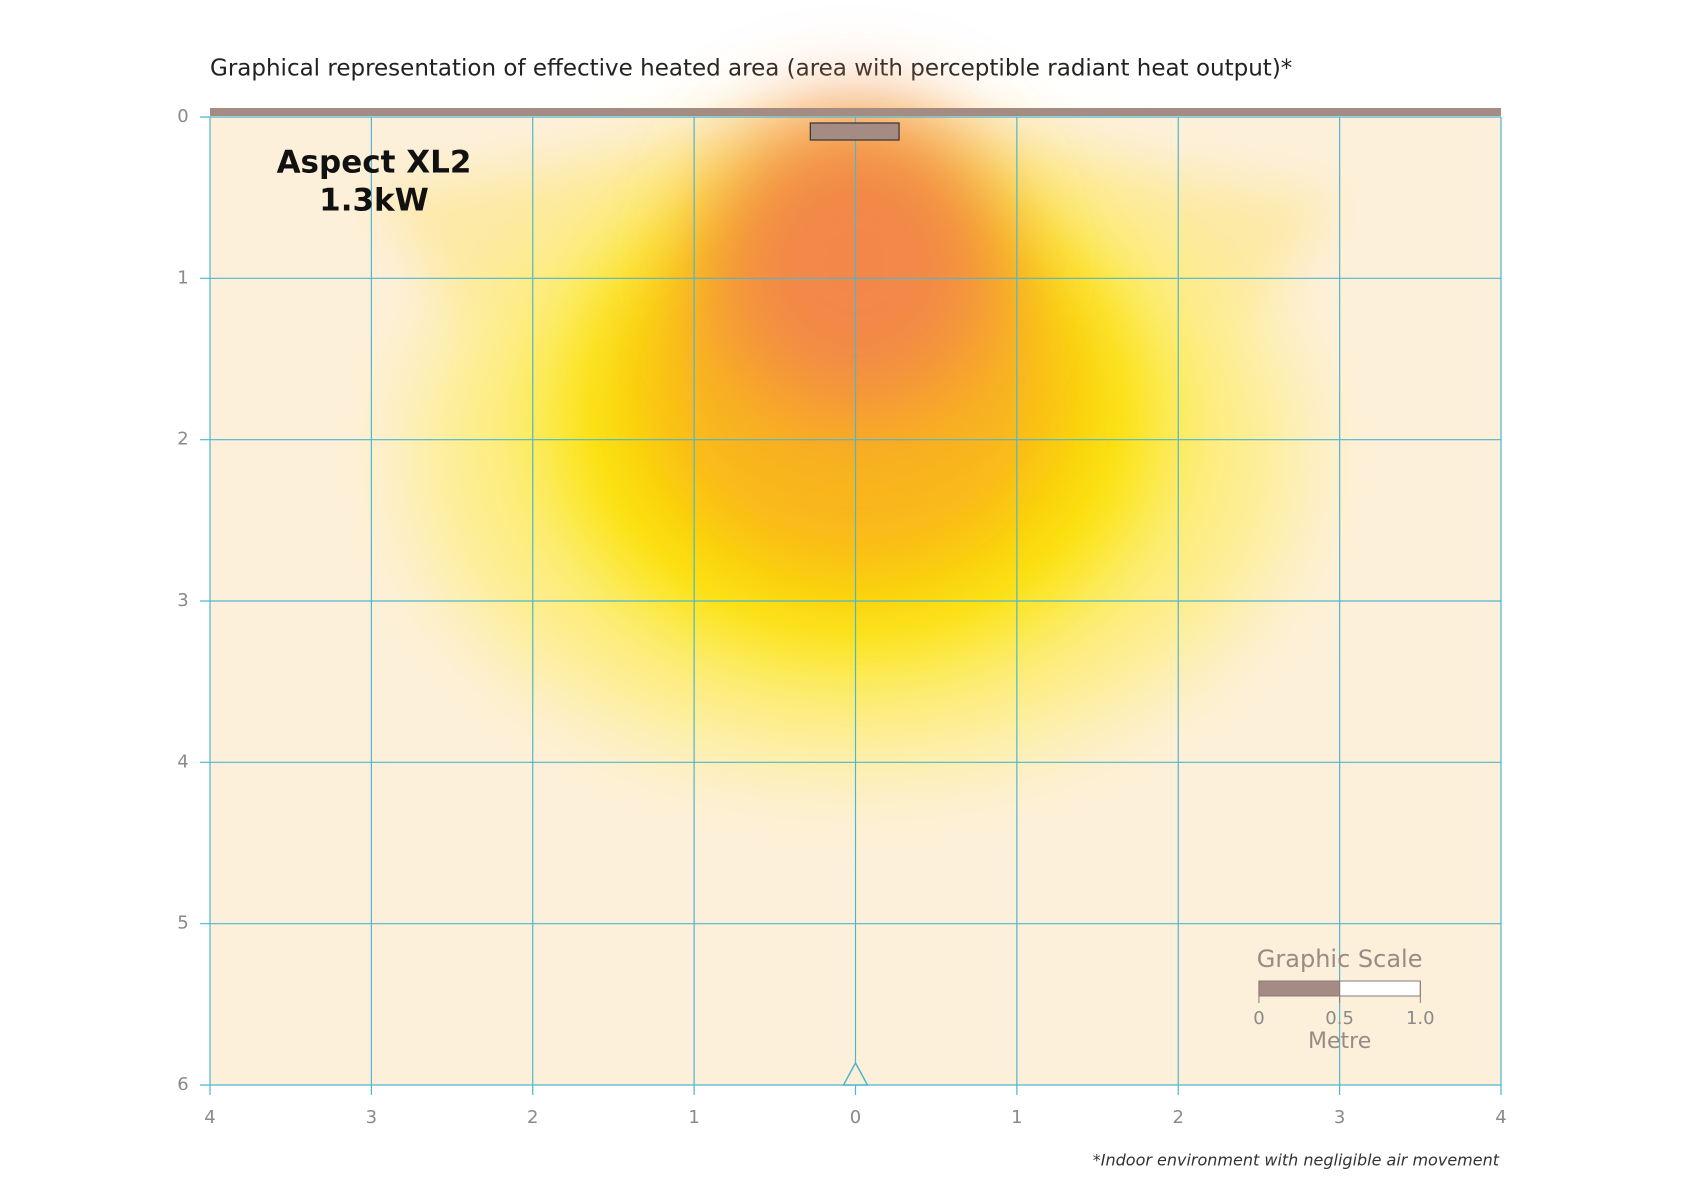 The image size is (1700, 1202). Describe the element at coordinates (1420, 1018) in the screenshot. I see `scale-tick-label: 1.0` at that location.